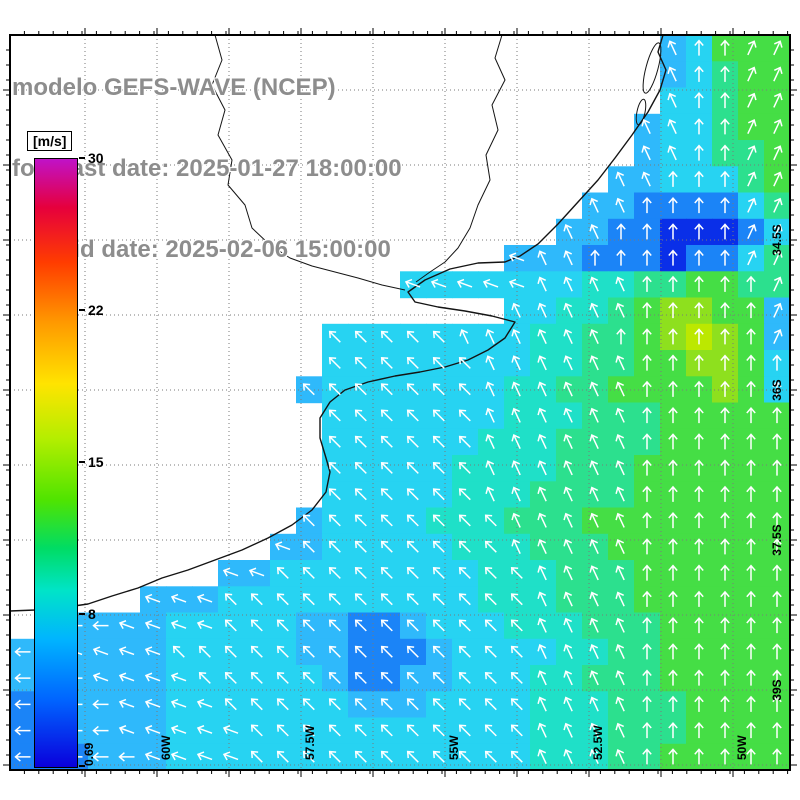 Image resolution: width=800 pixels, height=800 pixels. I want to click on lon-label: 57.5W, so click(310, 742).